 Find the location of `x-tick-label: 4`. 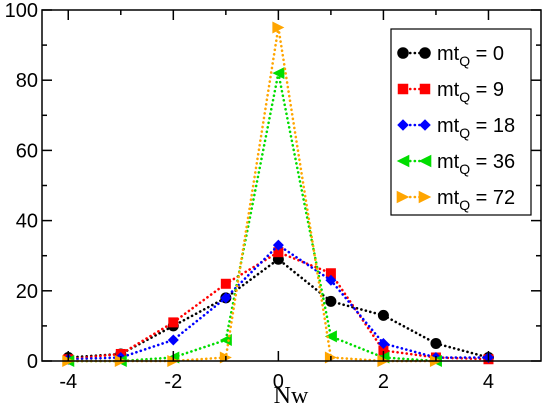

x-tick-label: 4 is located at coordinates (488, 382).